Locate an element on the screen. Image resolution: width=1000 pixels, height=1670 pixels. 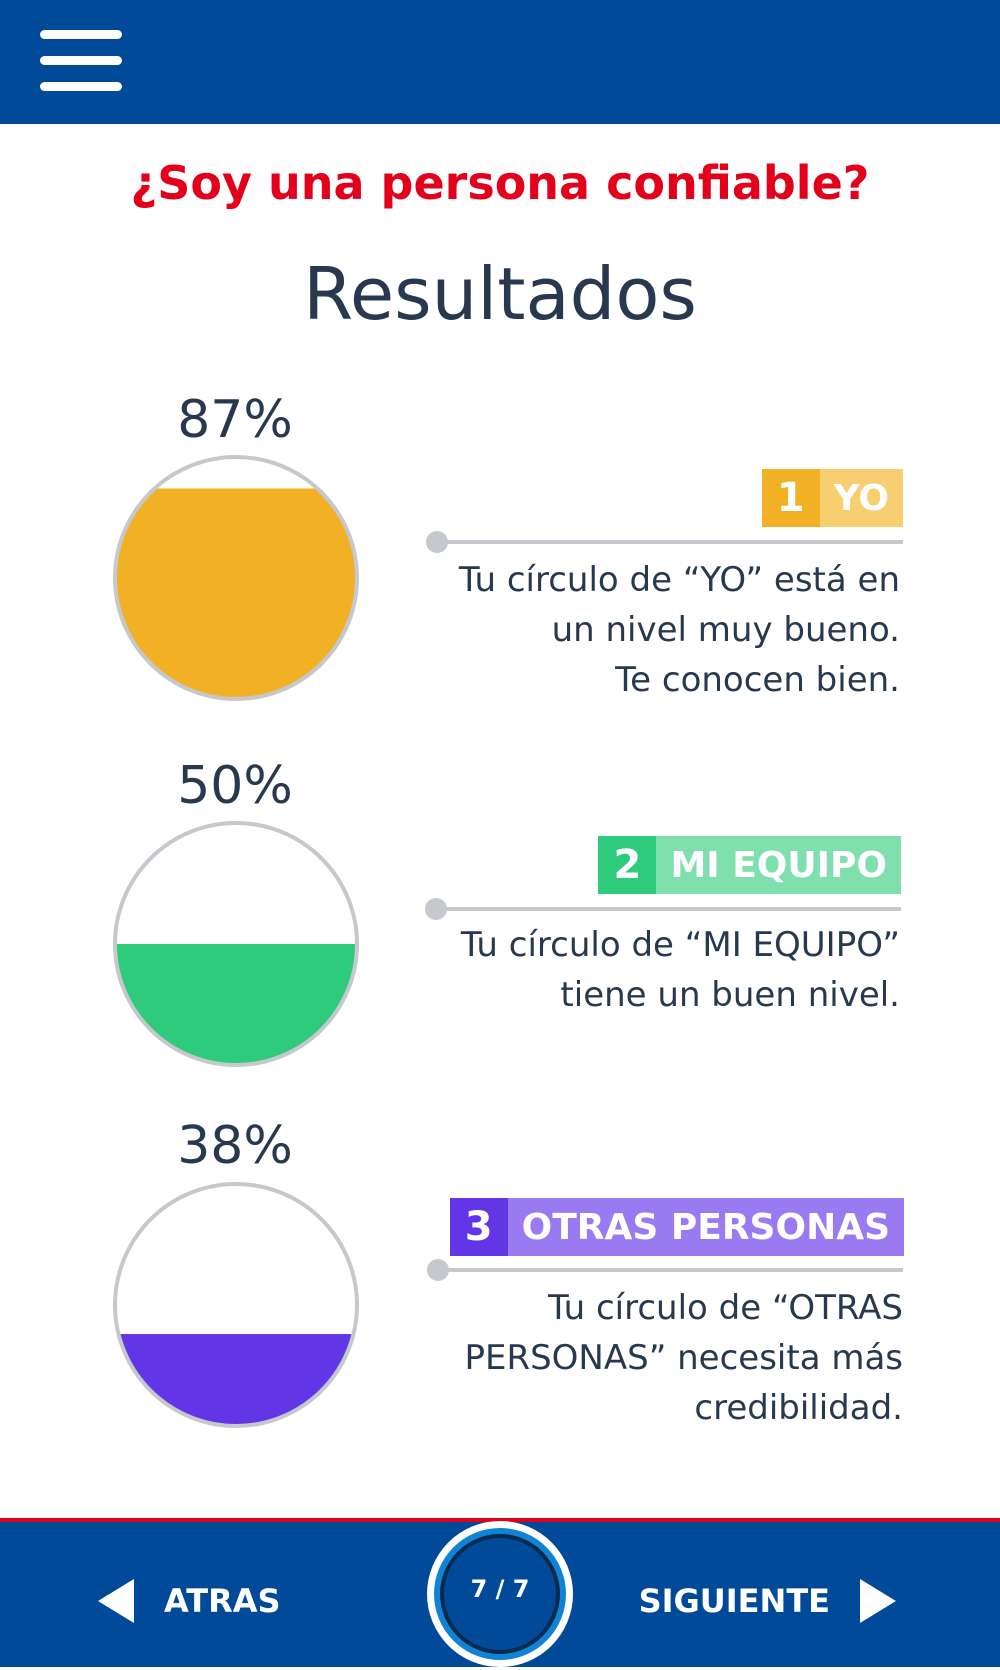
badge-number: 1 is located at coordinates (790, 498).